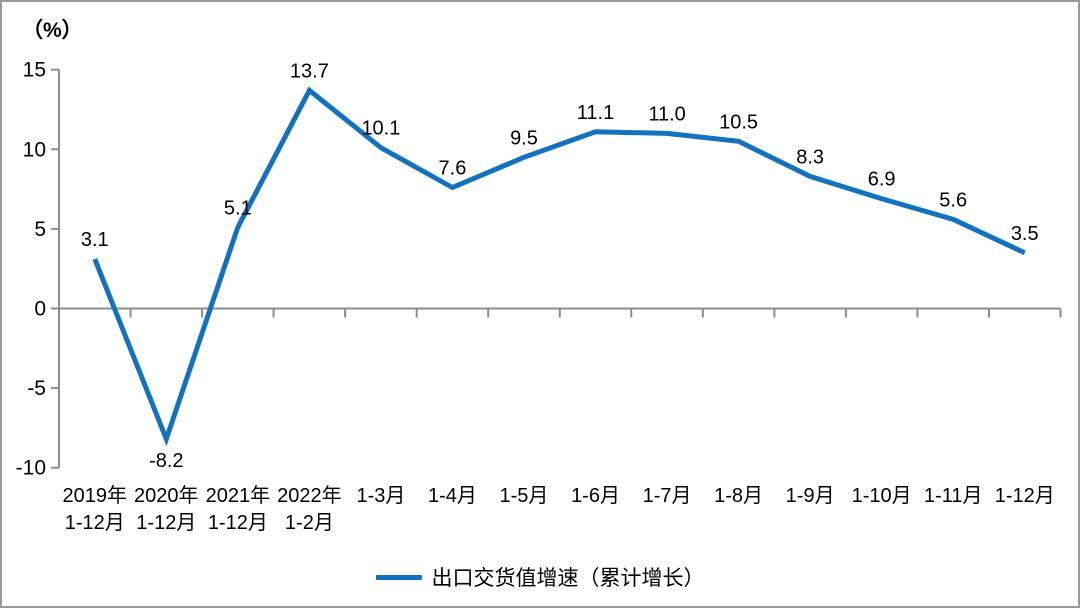  I want to click on x-axis-category-label: 1-12月, so click(1025, 496).